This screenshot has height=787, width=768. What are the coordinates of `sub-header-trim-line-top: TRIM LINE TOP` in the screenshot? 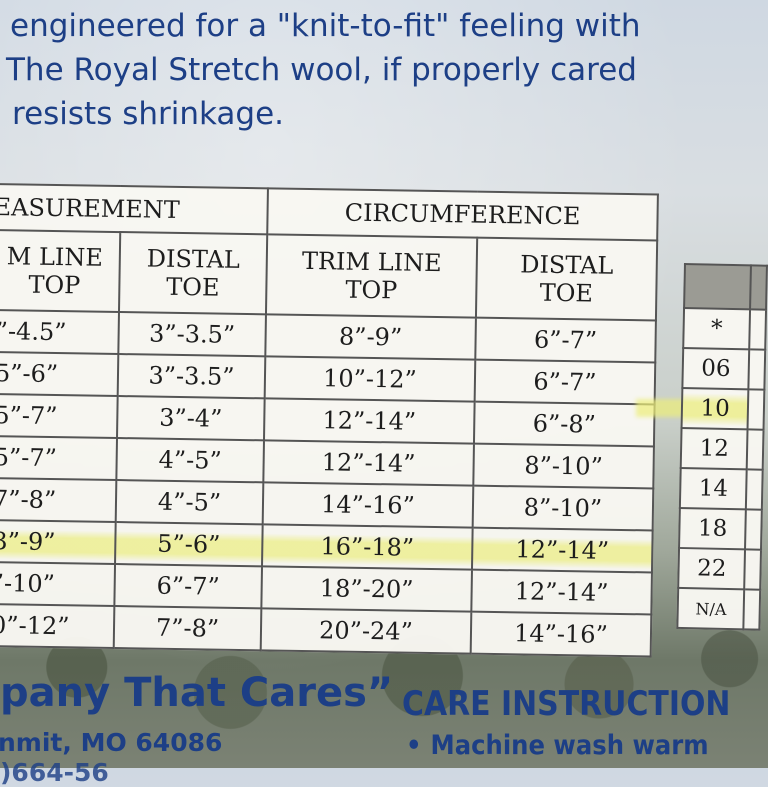 It's located at (371, 276).